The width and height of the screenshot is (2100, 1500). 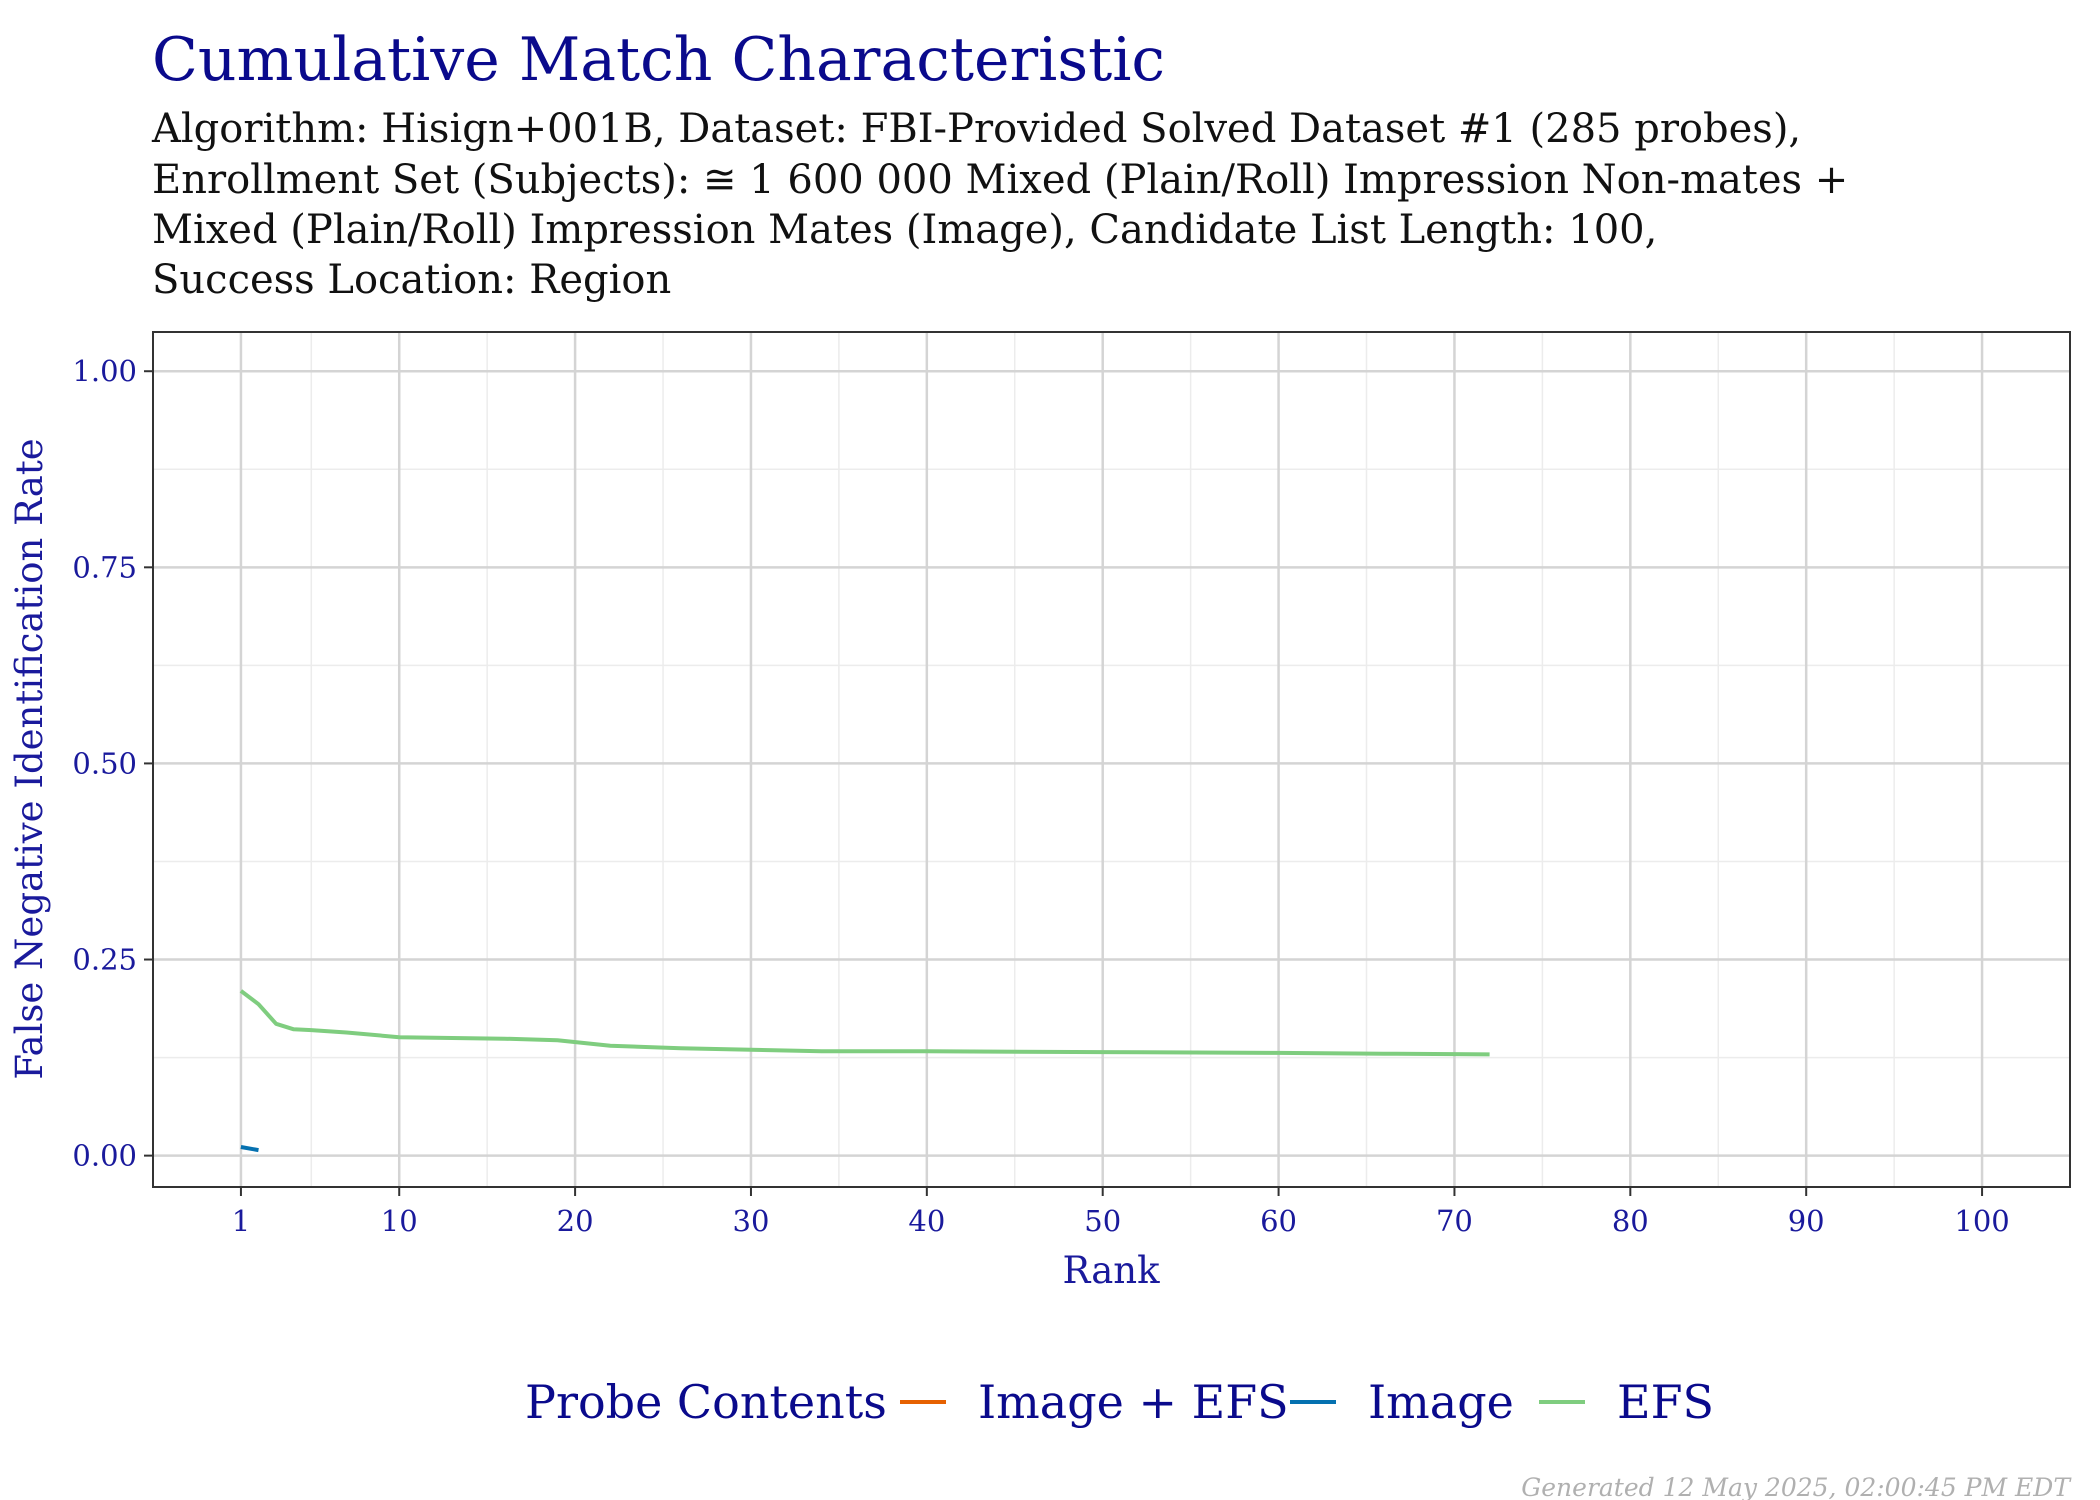 What do you see at coordinates (104, 763) in the screenshot?
I see `y-tick-label: 0.50` at bounding box center [104, 763].